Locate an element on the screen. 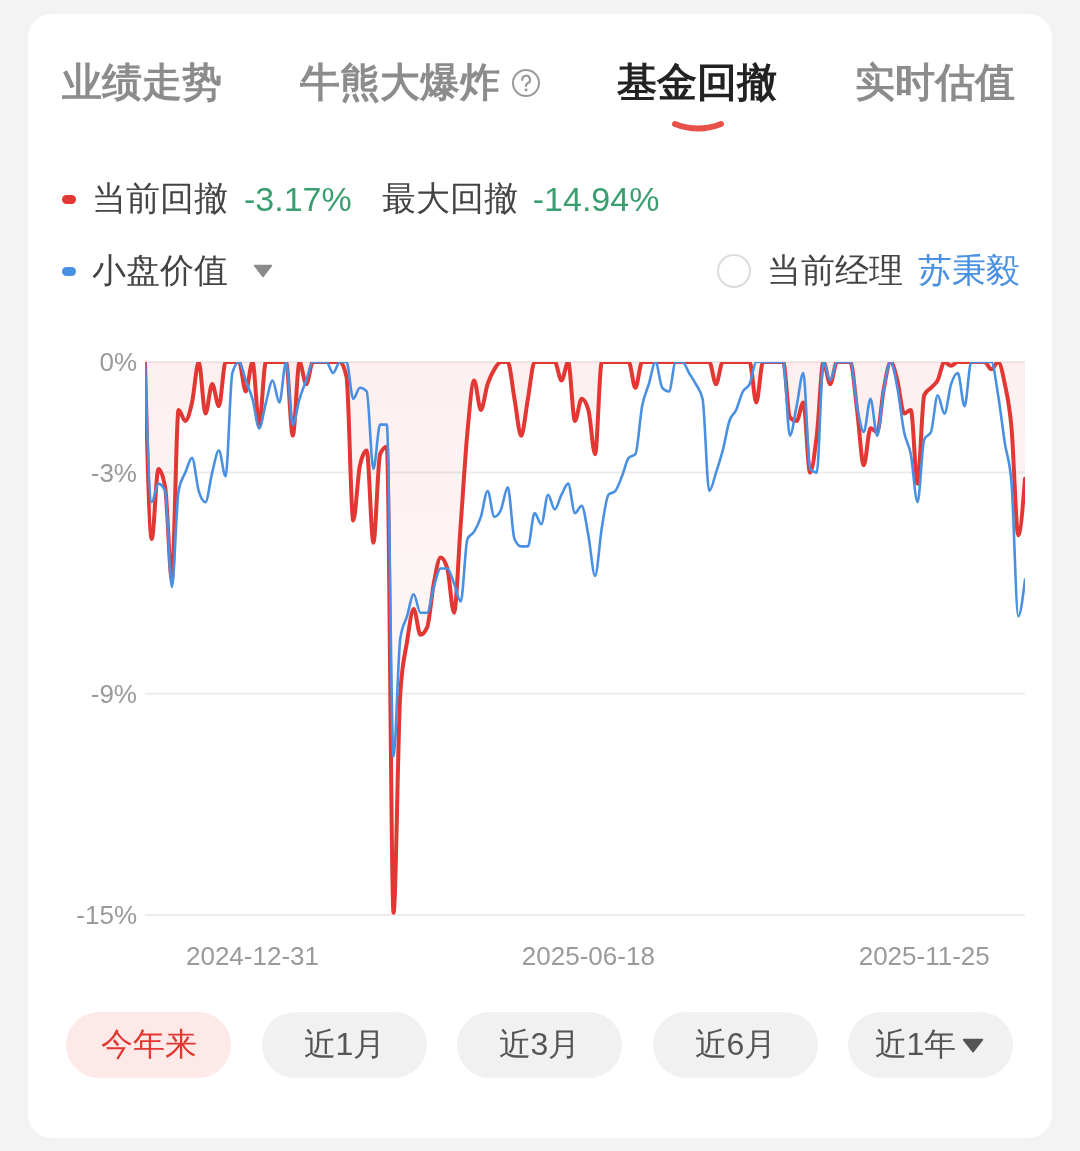  pill-button: 近3月 is located at coordinates (539, 1045).